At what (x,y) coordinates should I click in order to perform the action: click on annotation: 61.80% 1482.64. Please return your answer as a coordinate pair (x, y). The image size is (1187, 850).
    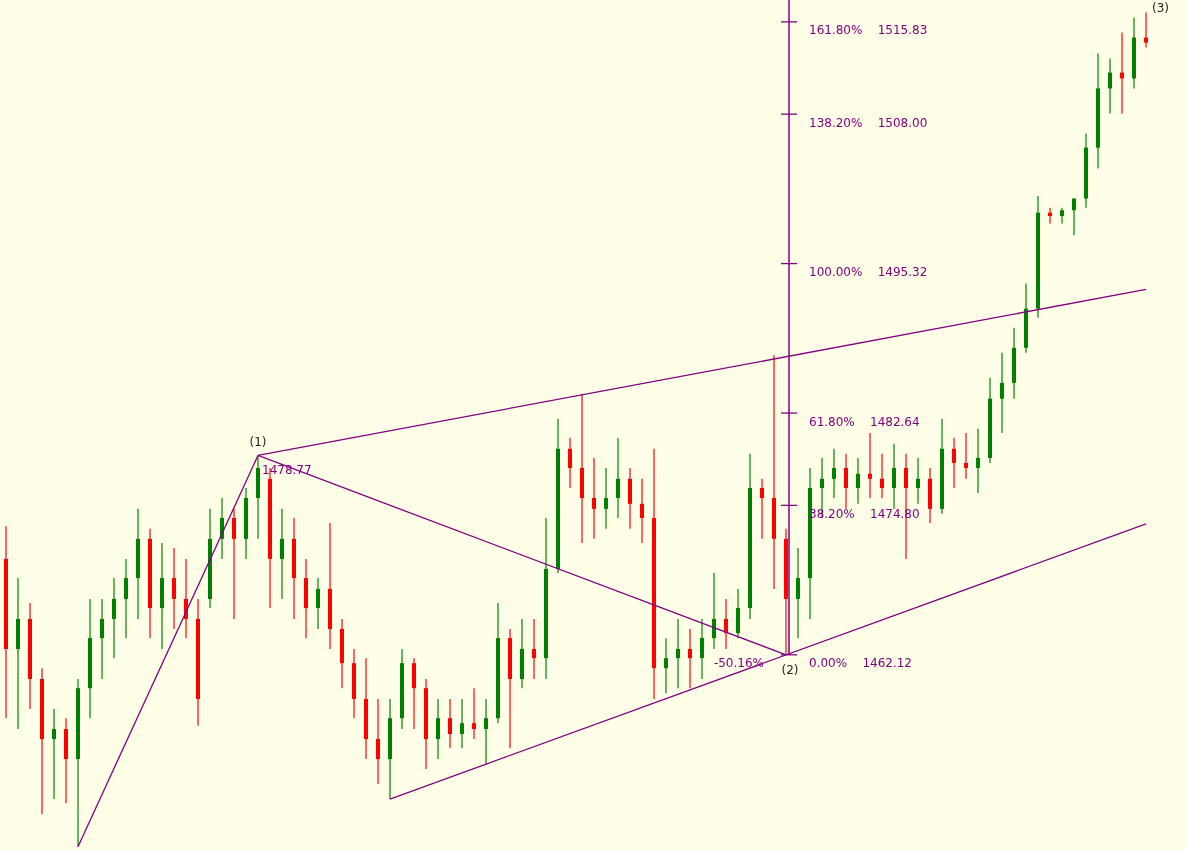
    Looking at the image, I should click on (864, 421).